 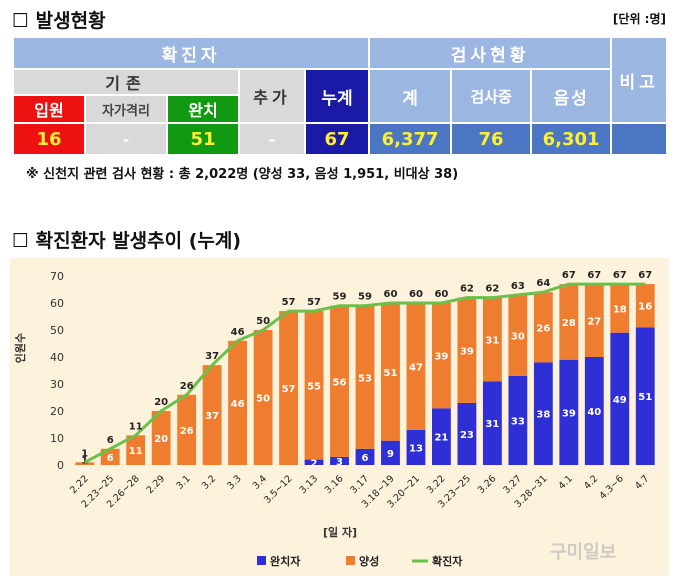 What do you see at coordinates (490, 53) in the screenshot?
I see `test-status-header: 검사현황` at bounding box center [490, 53].